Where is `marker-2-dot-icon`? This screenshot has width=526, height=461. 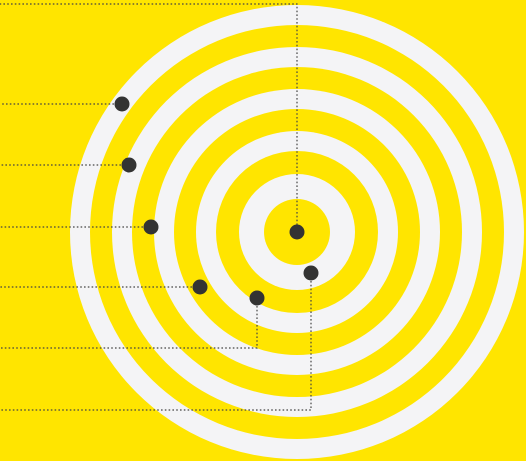
marker-2-dot-icon is located at coordinates (122, 104).